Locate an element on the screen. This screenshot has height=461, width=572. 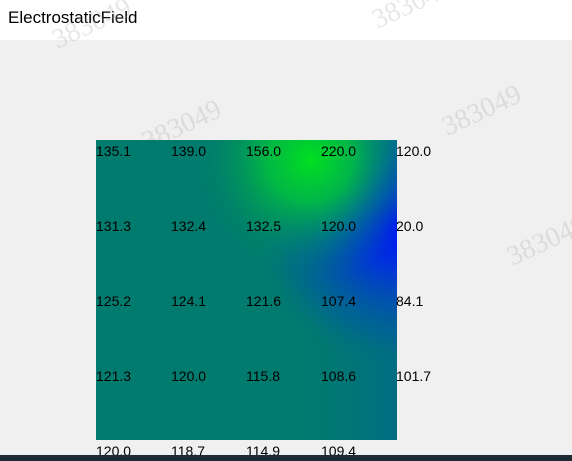
field-value-cell: 135.1 is located at coordinates (114, 151).